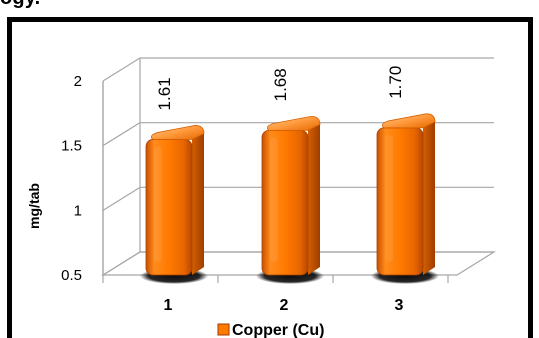  I want to click on x-tick-label: 3, so click(399, 305).